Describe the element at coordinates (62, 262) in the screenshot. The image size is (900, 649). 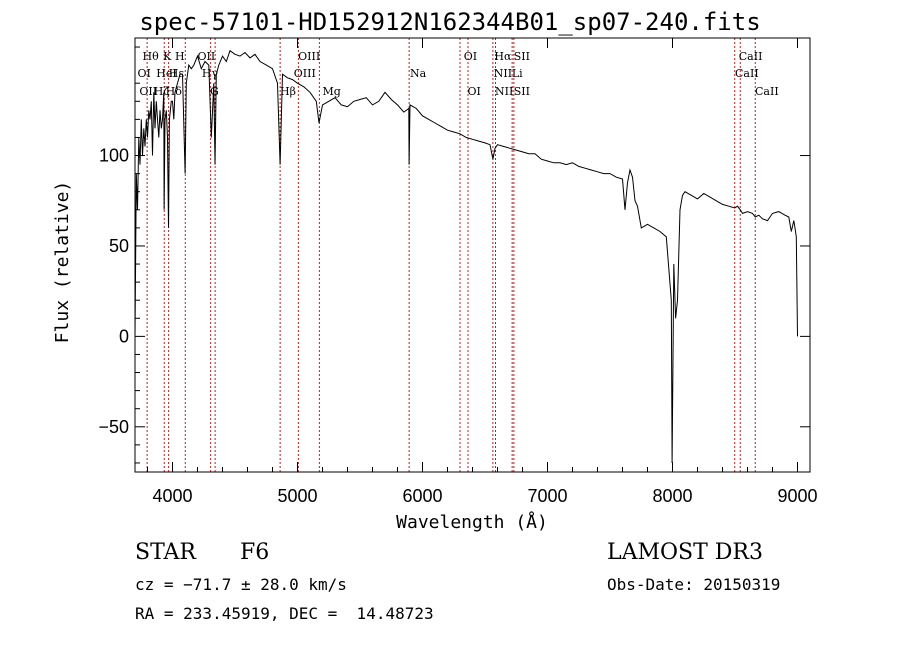
I see `y-axis-label: Flux (relative)` at that location.